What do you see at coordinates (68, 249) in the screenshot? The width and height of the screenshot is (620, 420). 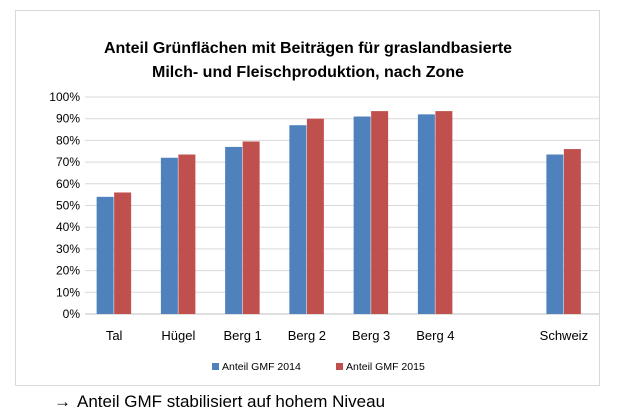 I see `y-tick-label: 30%` at bounding box center [68, 249].